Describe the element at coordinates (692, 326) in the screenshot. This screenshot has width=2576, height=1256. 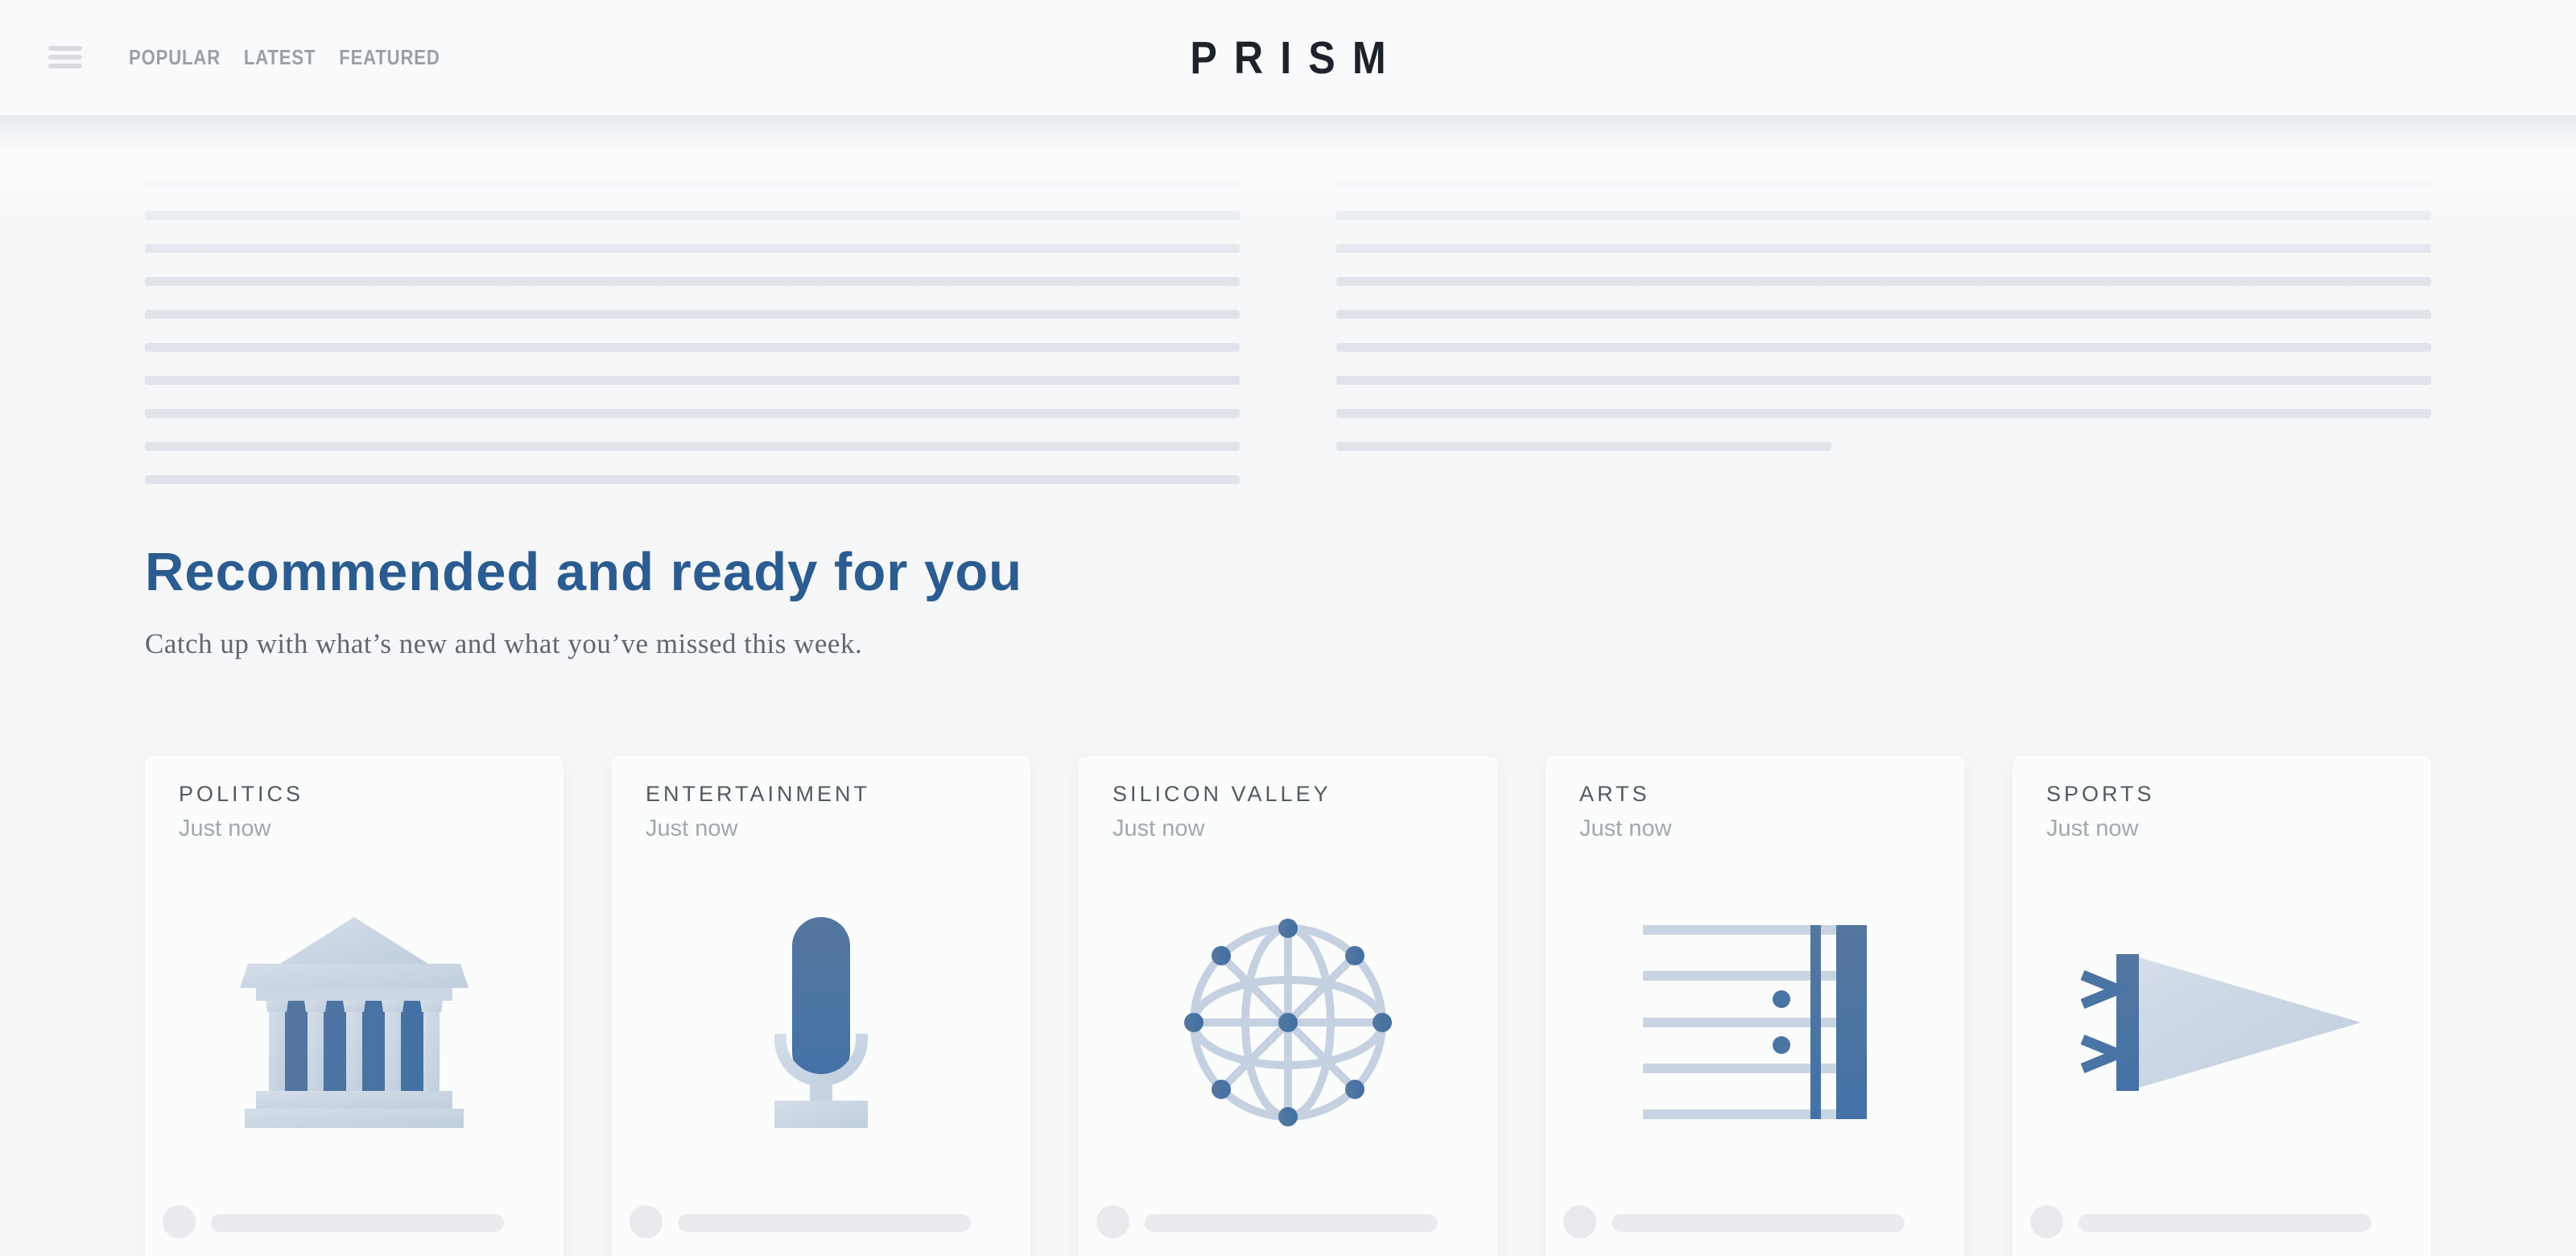
I see `skeleton-text-column-left` at that location.